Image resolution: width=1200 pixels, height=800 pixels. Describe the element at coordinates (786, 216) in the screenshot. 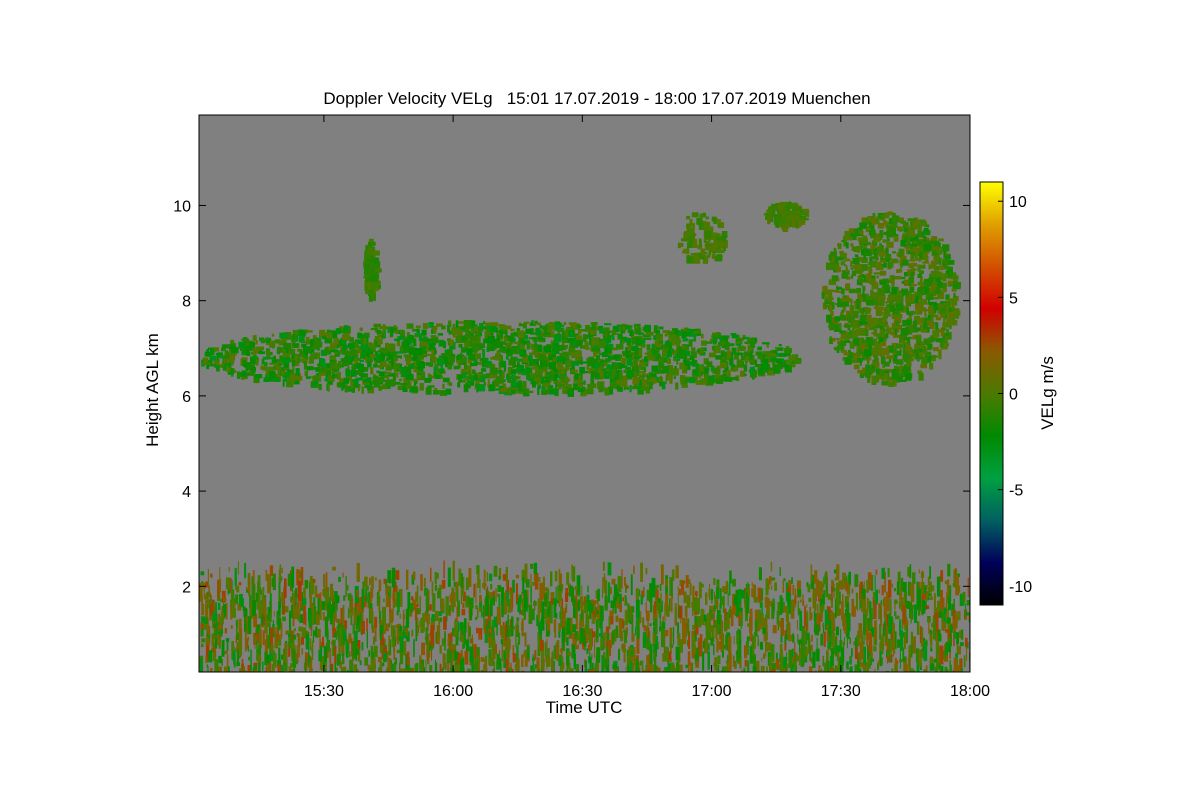

I see `velocity-region` at that location.